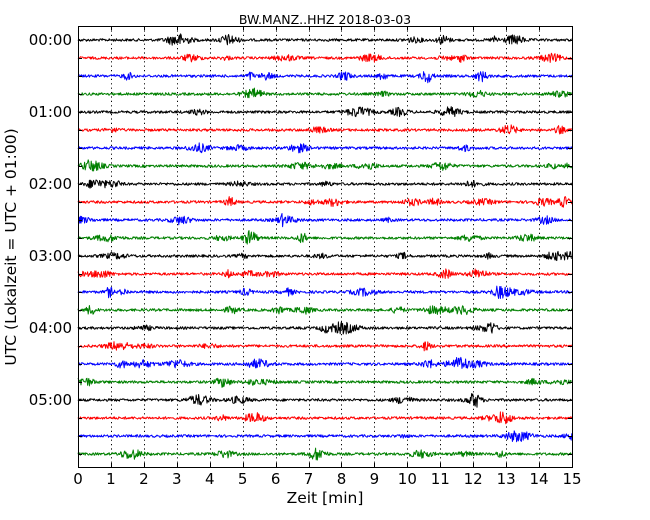  What do you see at coordinates (50, 40) in the screenshot?
I see `y-tick-label: 00:00` at bounding box center [50, 40].